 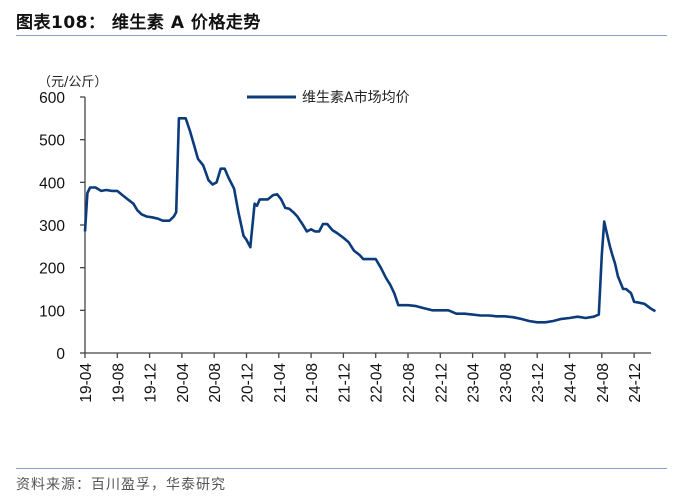 What do you see at coordinates (215, 383) in the screenshot?
I see `x-tick-label: 20-08` at bounding box center [215, 383].